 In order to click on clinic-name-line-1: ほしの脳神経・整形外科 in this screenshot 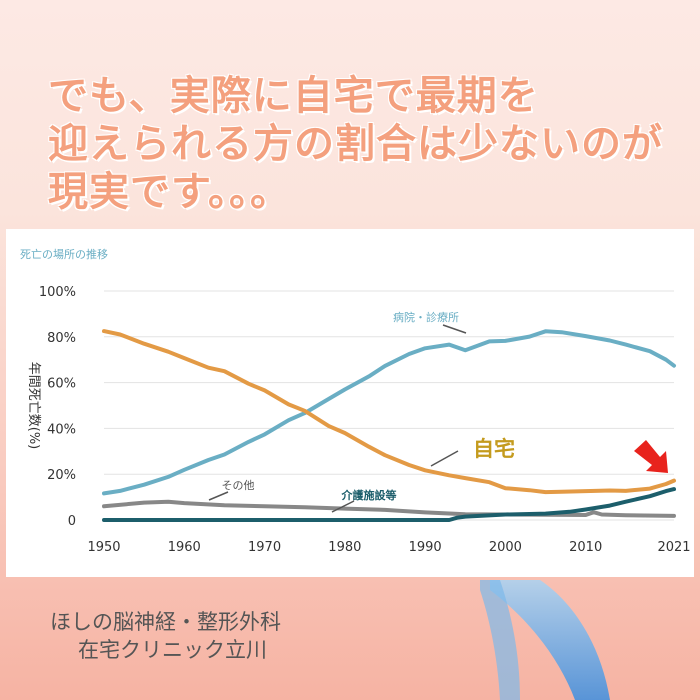, I will do `click(165, 622)`.